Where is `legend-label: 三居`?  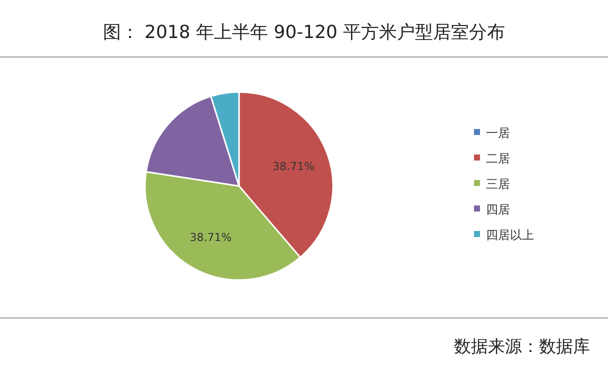 legend-label: 三居 is located at coordinates (498, 184).